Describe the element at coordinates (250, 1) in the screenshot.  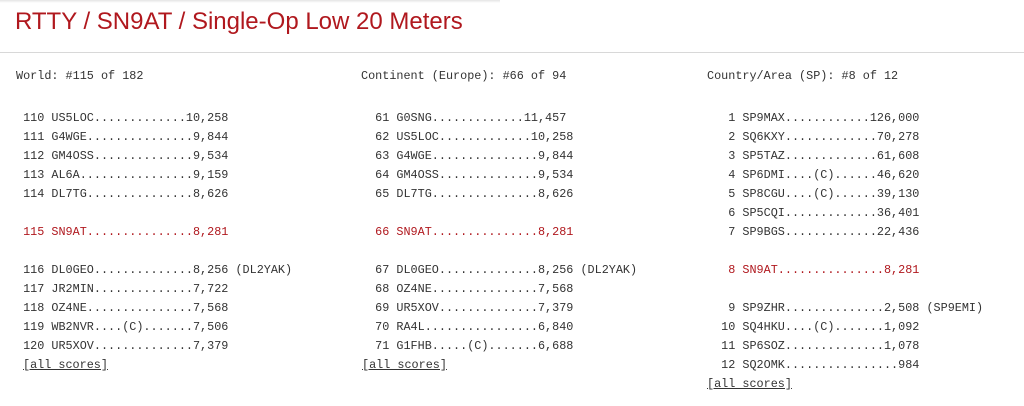
I see `top-shadow` at that location.